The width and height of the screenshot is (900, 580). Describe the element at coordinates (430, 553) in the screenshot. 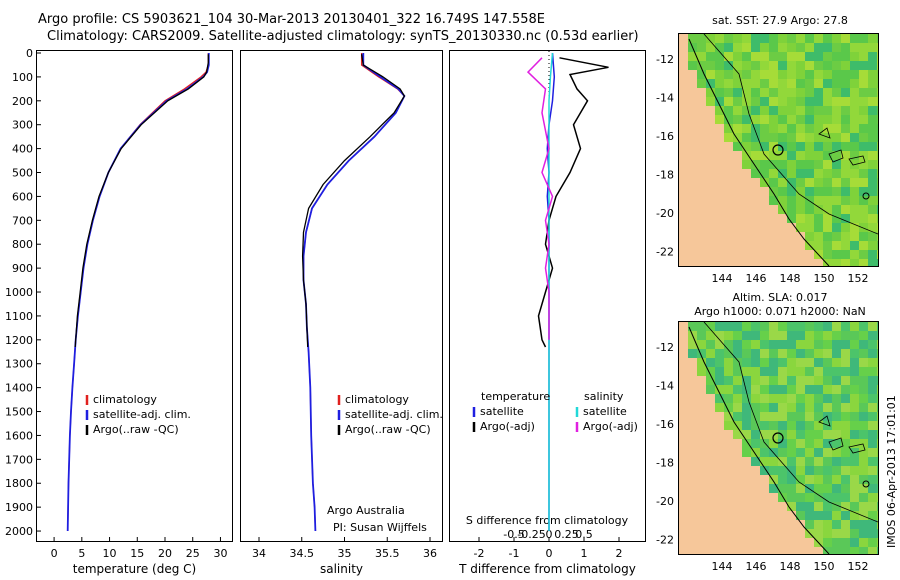

I see `sal-tick-label: 36` at that location.